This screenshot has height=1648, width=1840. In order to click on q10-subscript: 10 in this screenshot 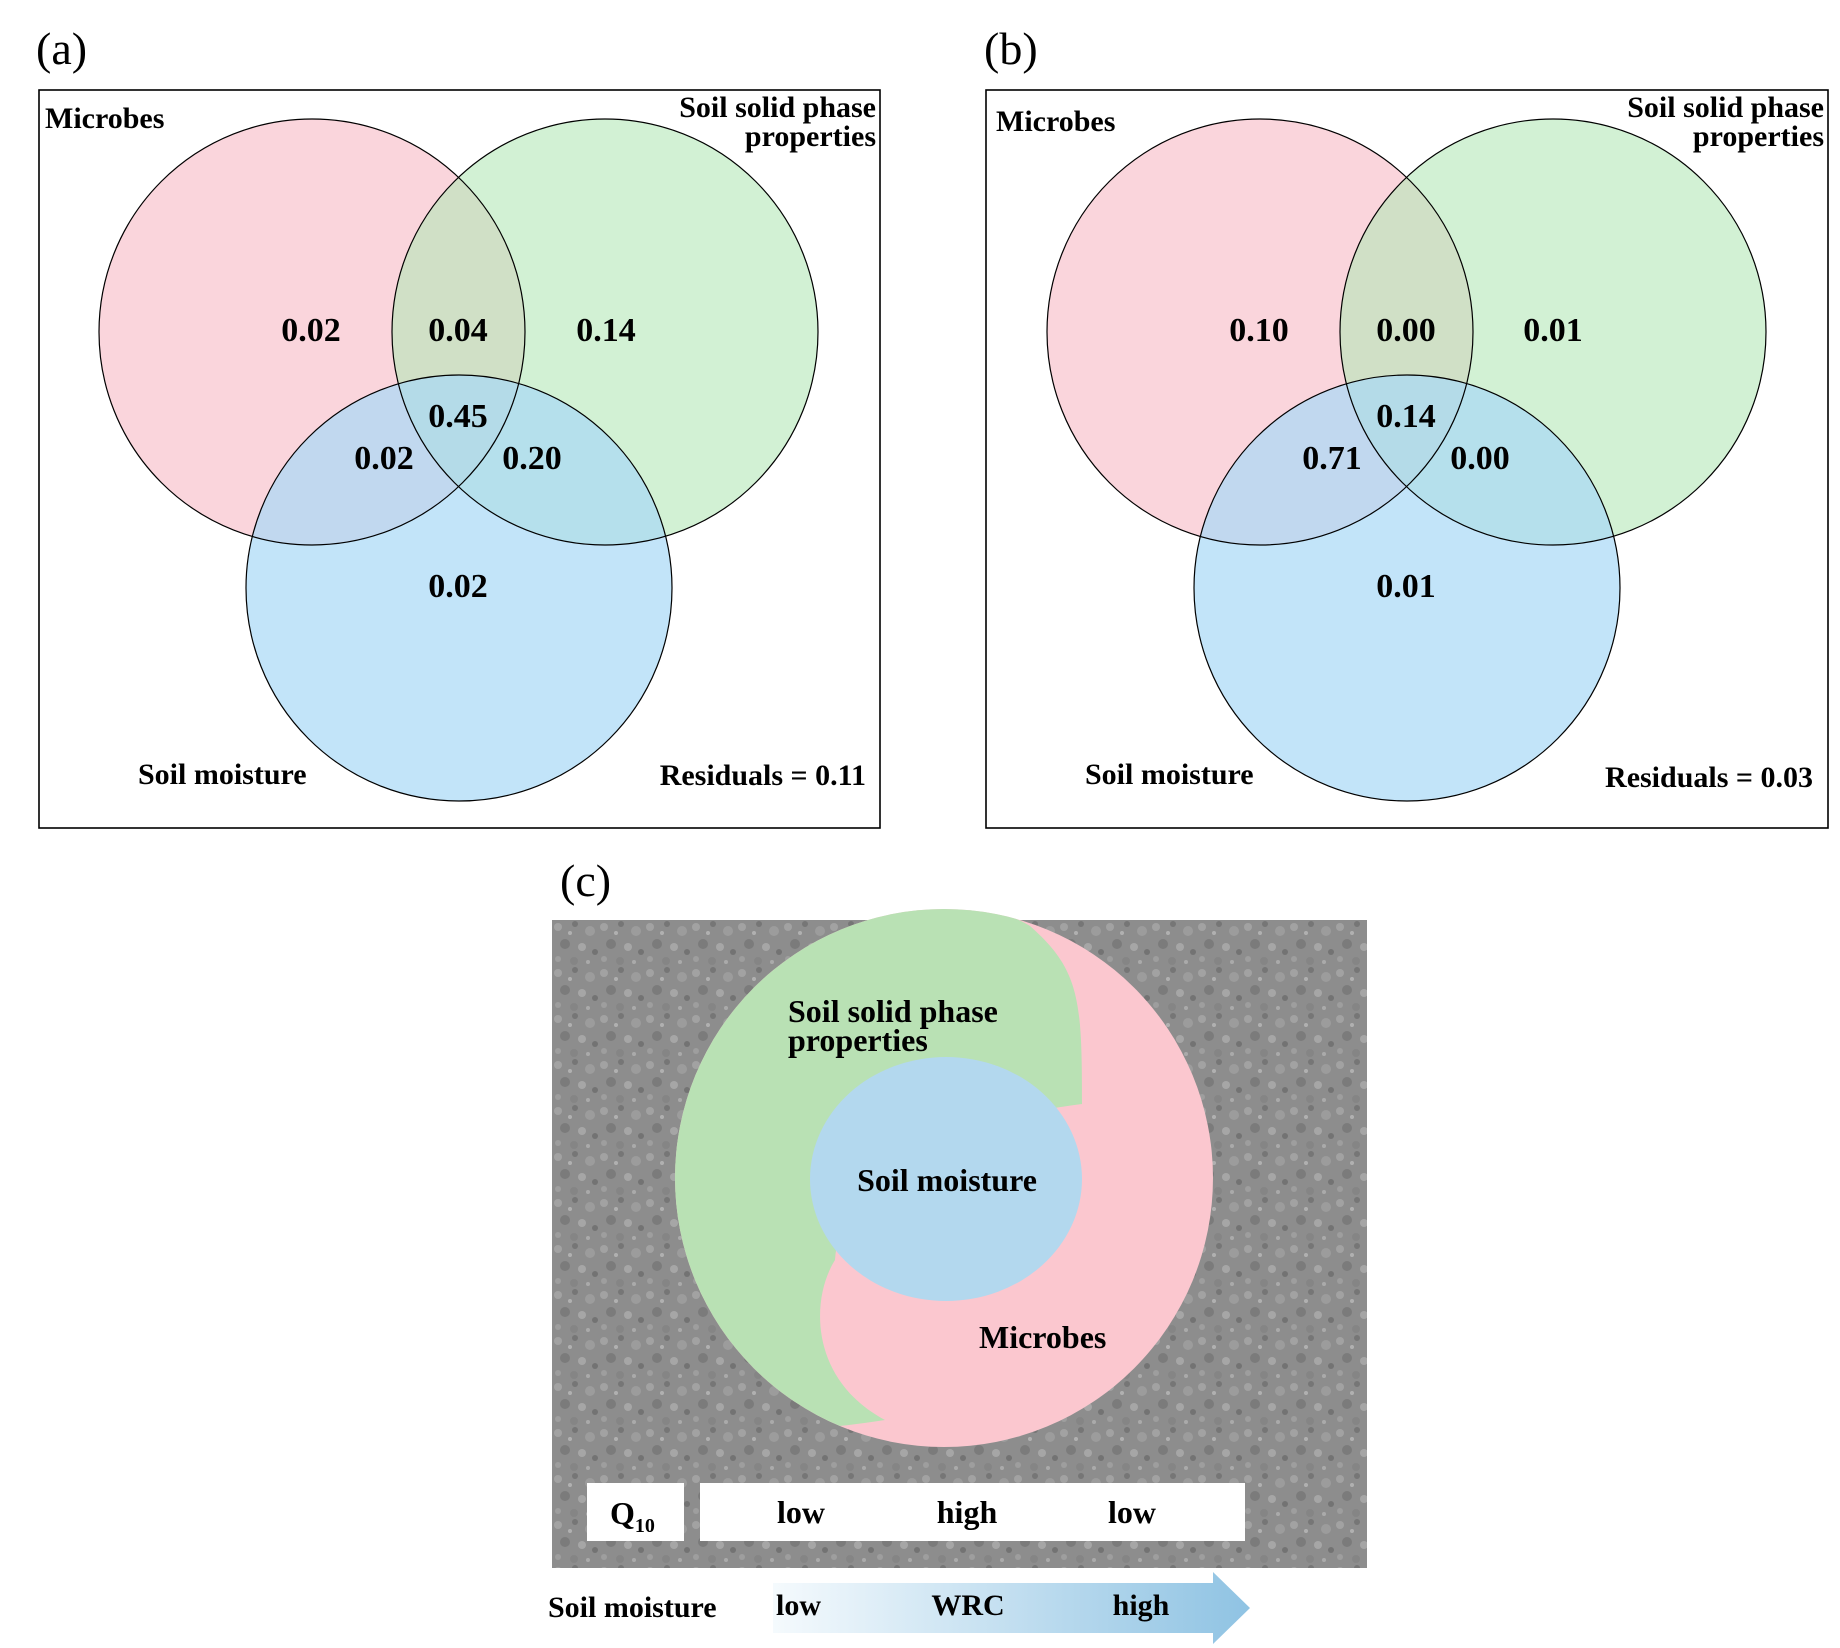, I will do `click(645, 1526)`.